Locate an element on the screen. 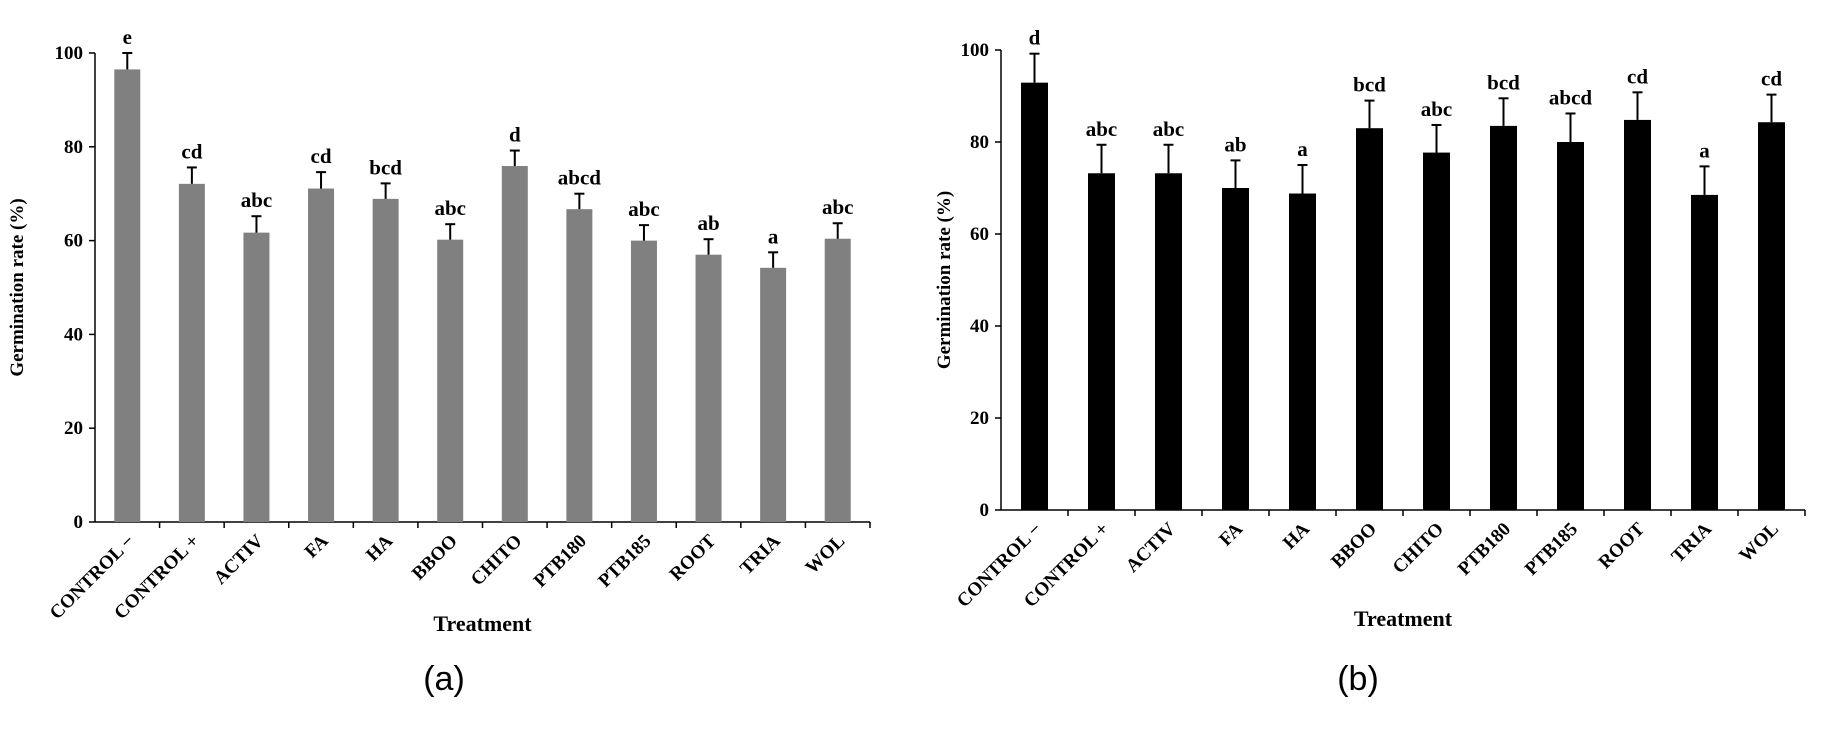 The image size is (1832, 738). significance-letter: e is located at coordinates (127, 37).